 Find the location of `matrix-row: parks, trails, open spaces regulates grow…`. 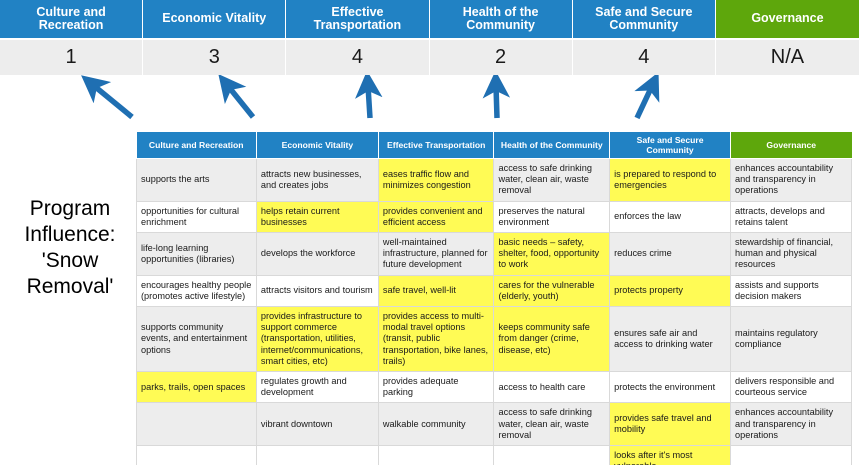

matrix-row: parks, trails, open spaces regulates grow… is located at coordinates (494, 387).